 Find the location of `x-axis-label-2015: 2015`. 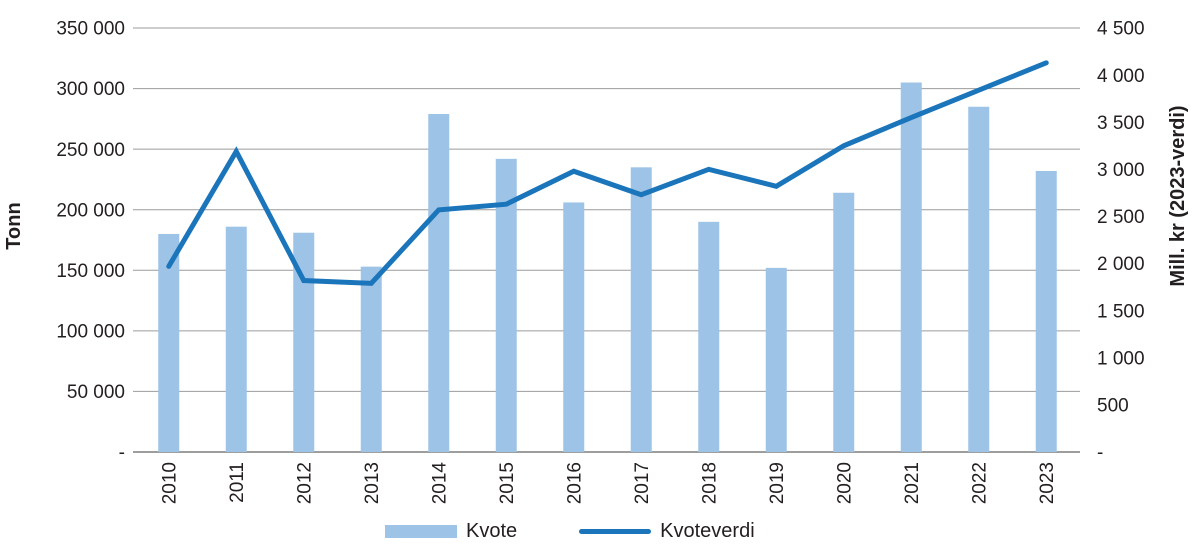

x-axis-label-2015: 2015 is located at coordinates (507, 483).